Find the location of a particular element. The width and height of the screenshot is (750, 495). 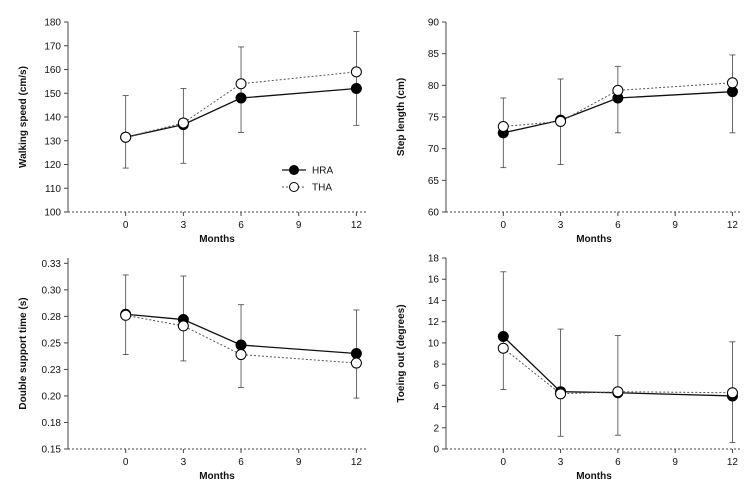

y-tick-label: 110 is located at coordinates (53, 189).